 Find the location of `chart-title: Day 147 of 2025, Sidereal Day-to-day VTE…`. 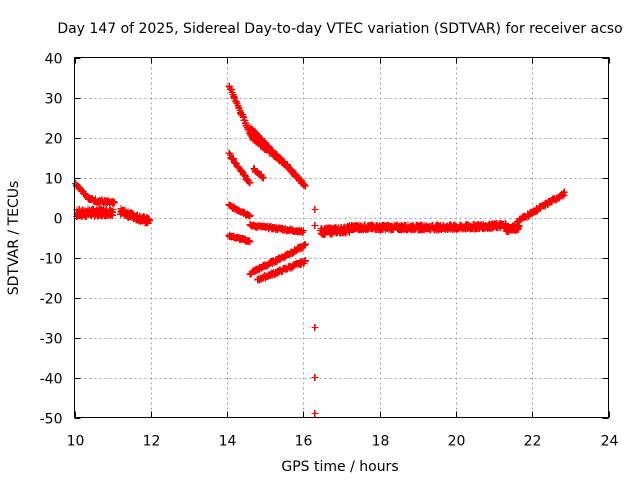

chart-title: Day 147 of 2025, Sidereal Day-to-day VTE… is located at coordinates (339, 29).